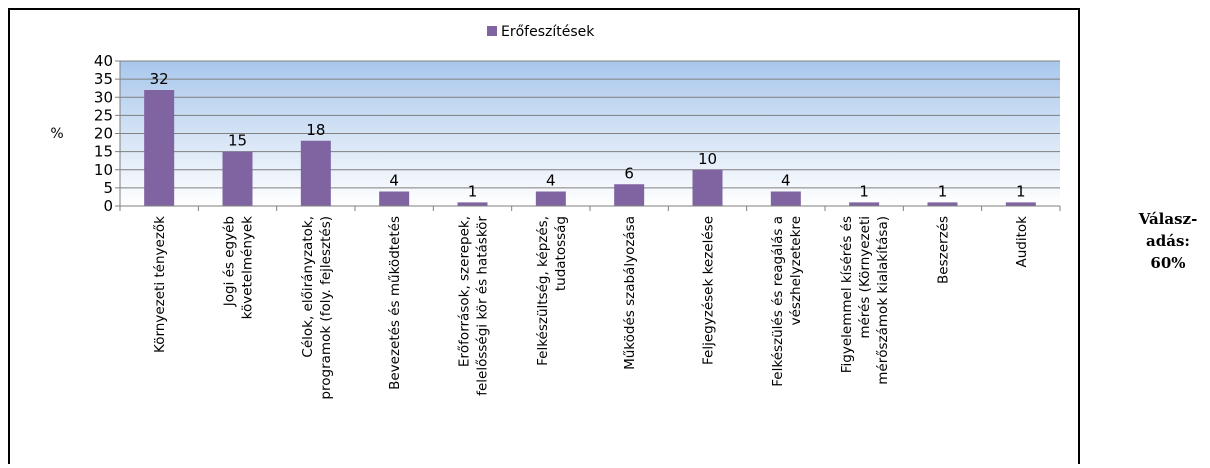  Describe the element at coordinates (315, 130) in the screenshot. I see `data-label: 18` at that location.